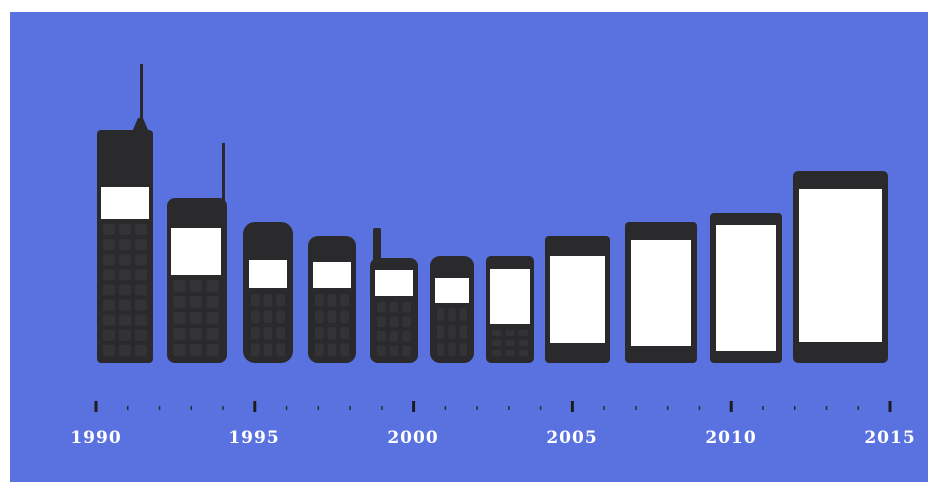 This screenshot has width=938, height=497. I want to click on year-label-2005: 2005, so click(571, 438).